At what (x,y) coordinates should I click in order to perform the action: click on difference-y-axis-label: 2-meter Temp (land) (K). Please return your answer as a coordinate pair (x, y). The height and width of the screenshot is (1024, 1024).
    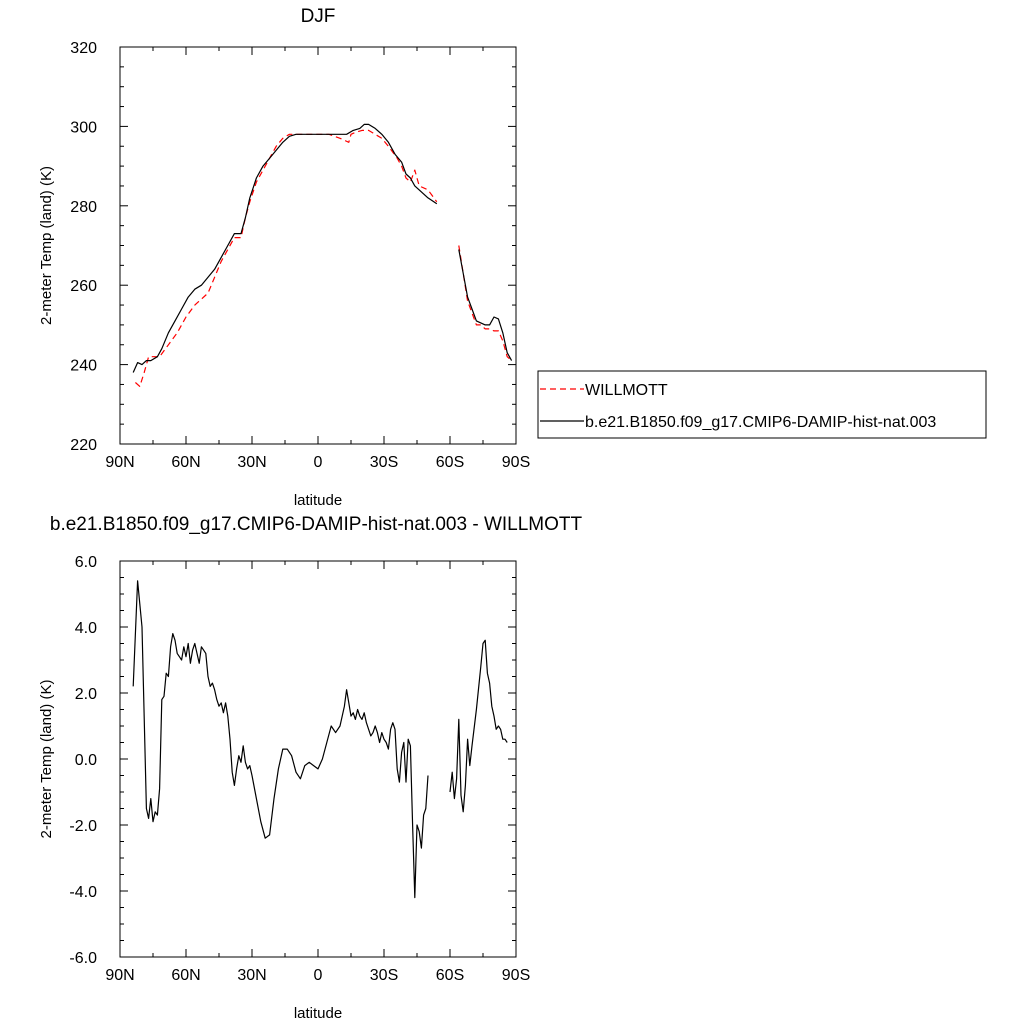
    Looking at the image, I should click on (46, 759).